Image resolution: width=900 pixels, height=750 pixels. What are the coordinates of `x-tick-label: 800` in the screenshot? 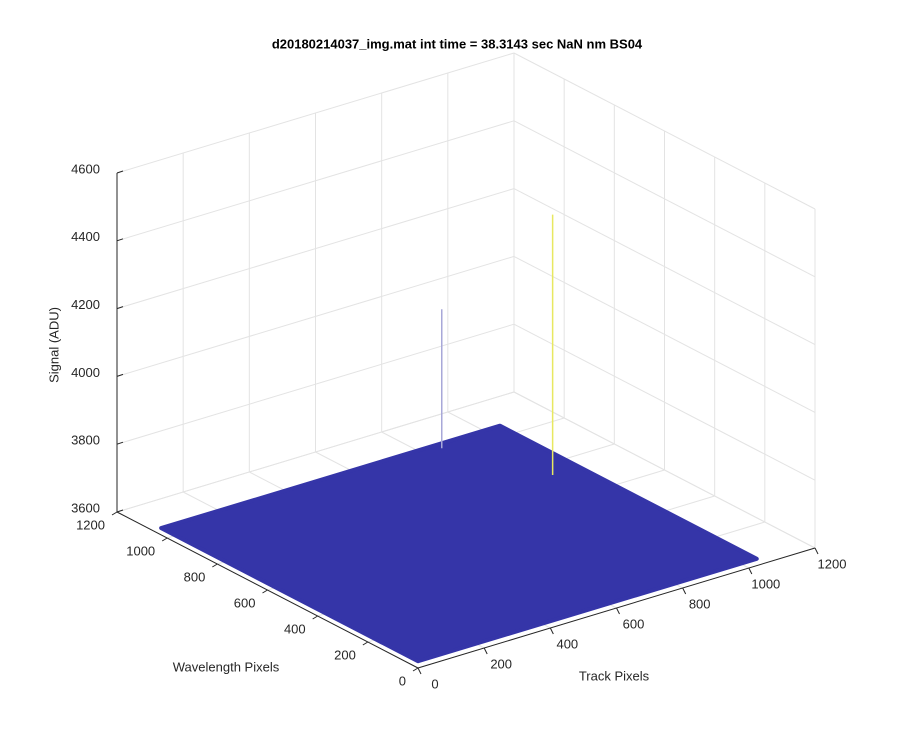 It's located at (700, 603).